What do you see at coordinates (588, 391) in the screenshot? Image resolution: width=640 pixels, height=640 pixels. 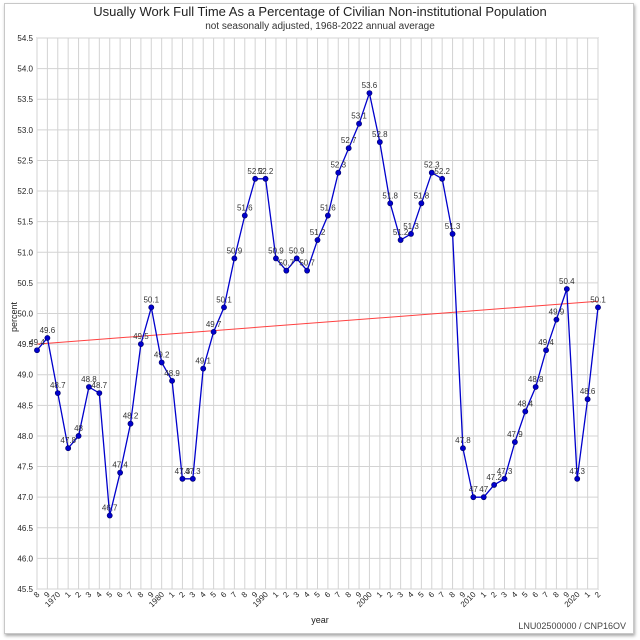 I see `data-label: 48.6` at bounding box center [588, 391].